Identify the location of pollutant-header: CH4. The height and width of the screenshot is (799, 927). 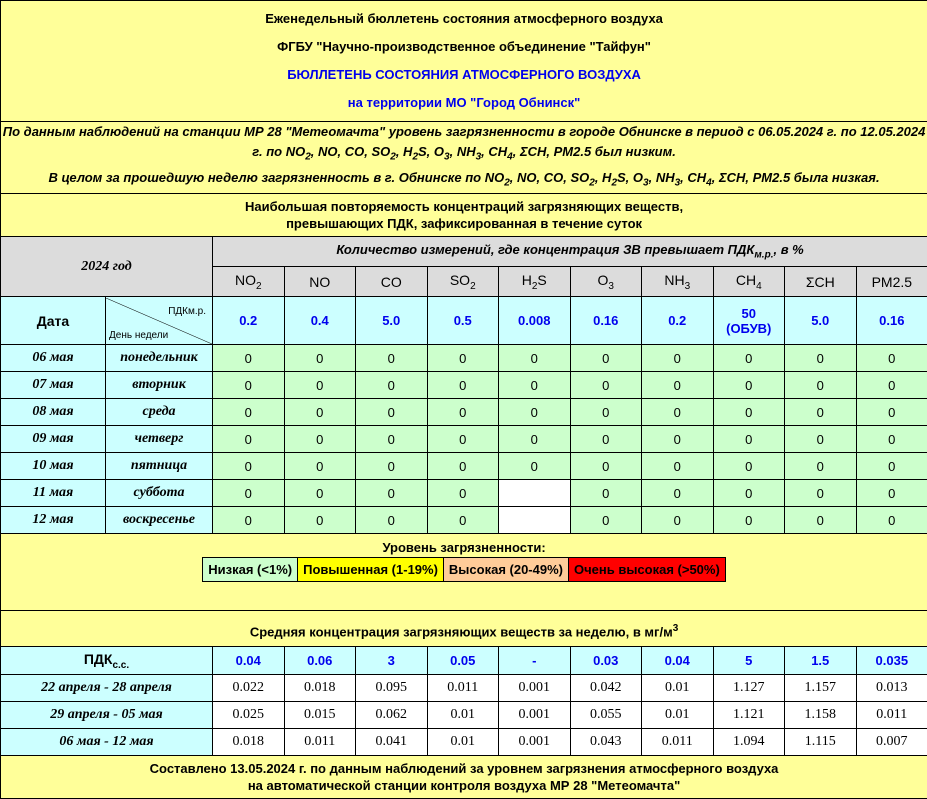
(749, 282).